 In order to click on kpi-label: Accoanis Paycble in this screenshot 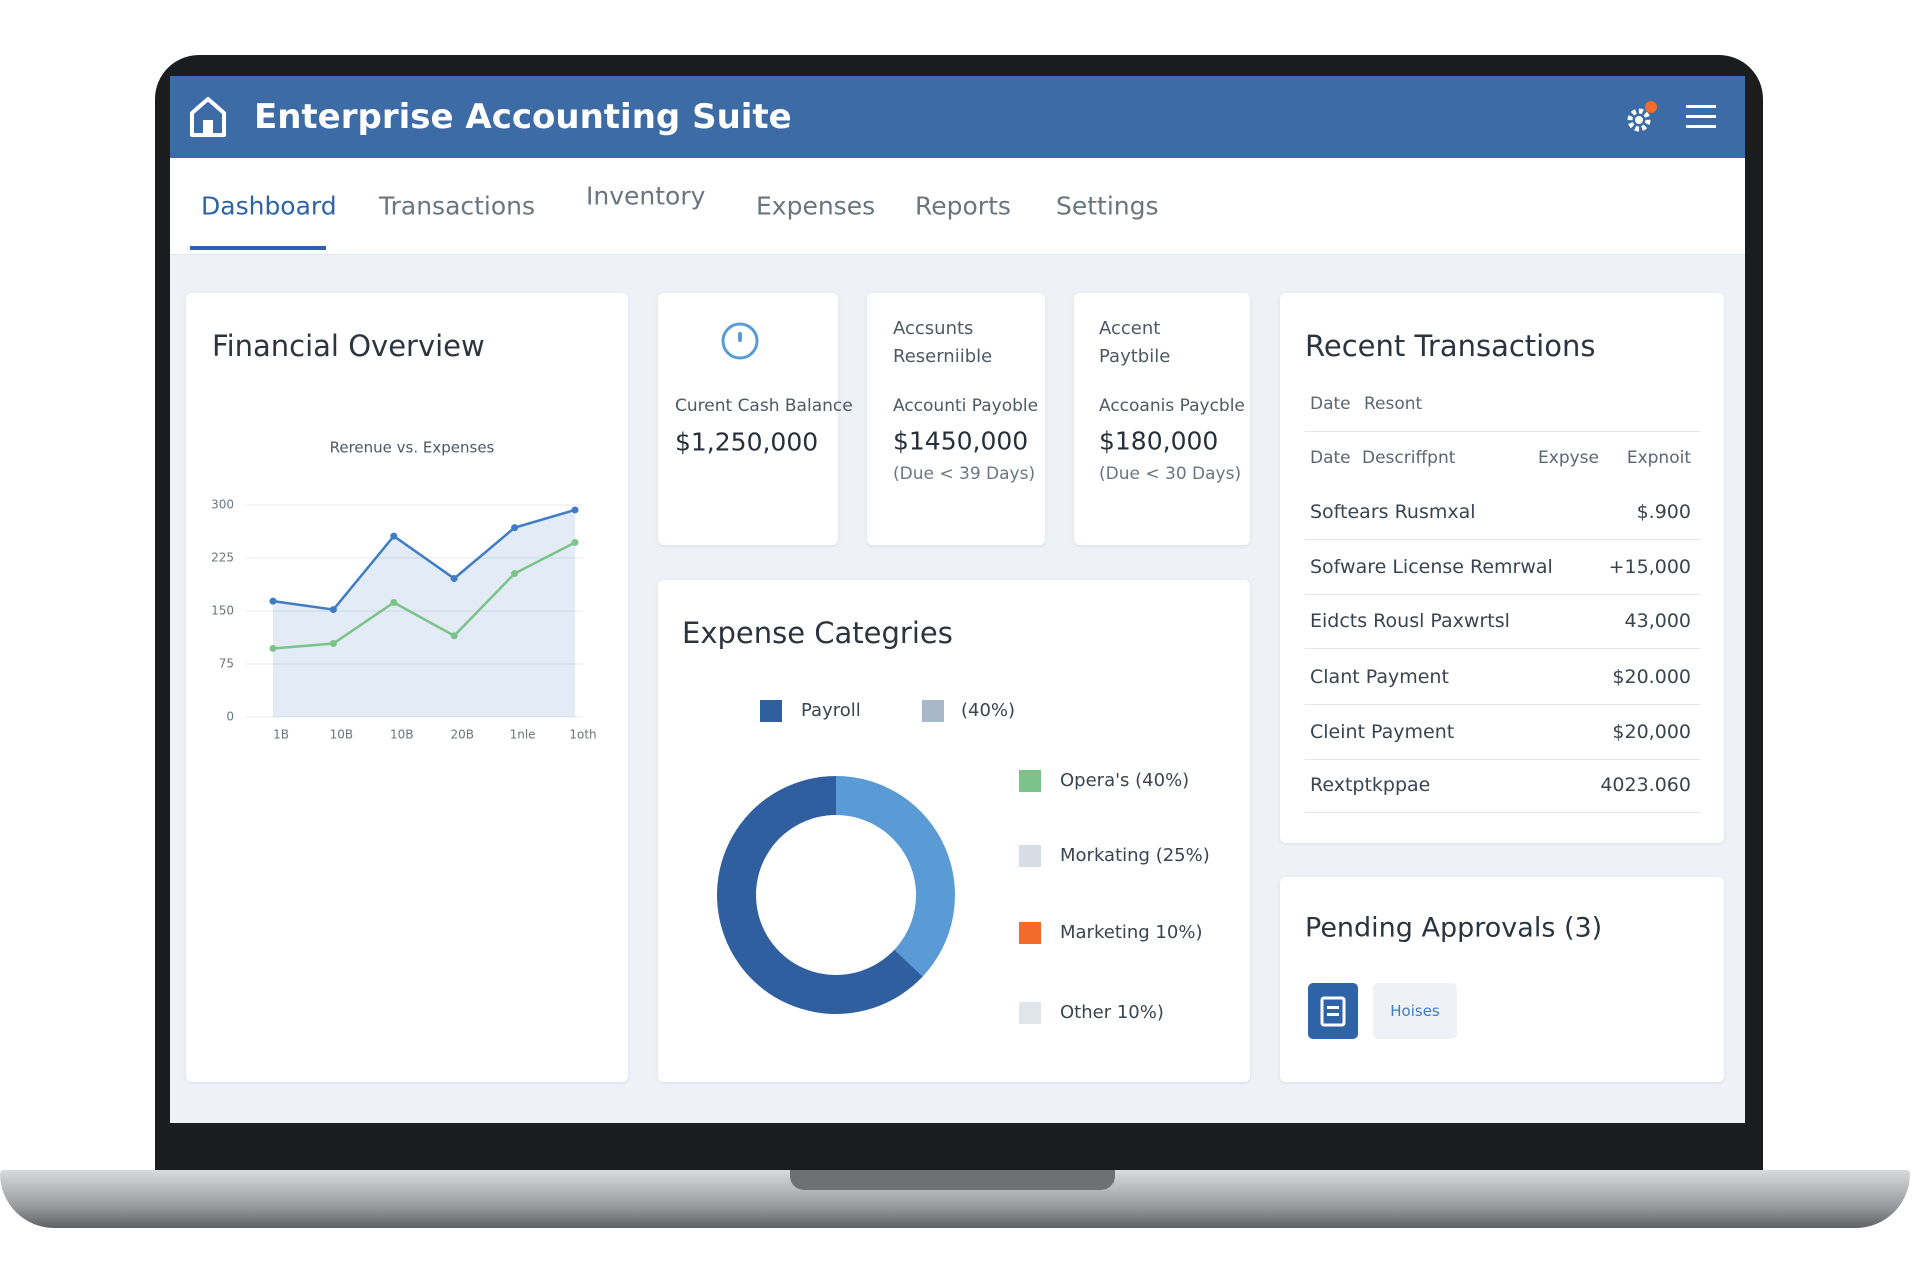, I will do `click(1172, 406)`.